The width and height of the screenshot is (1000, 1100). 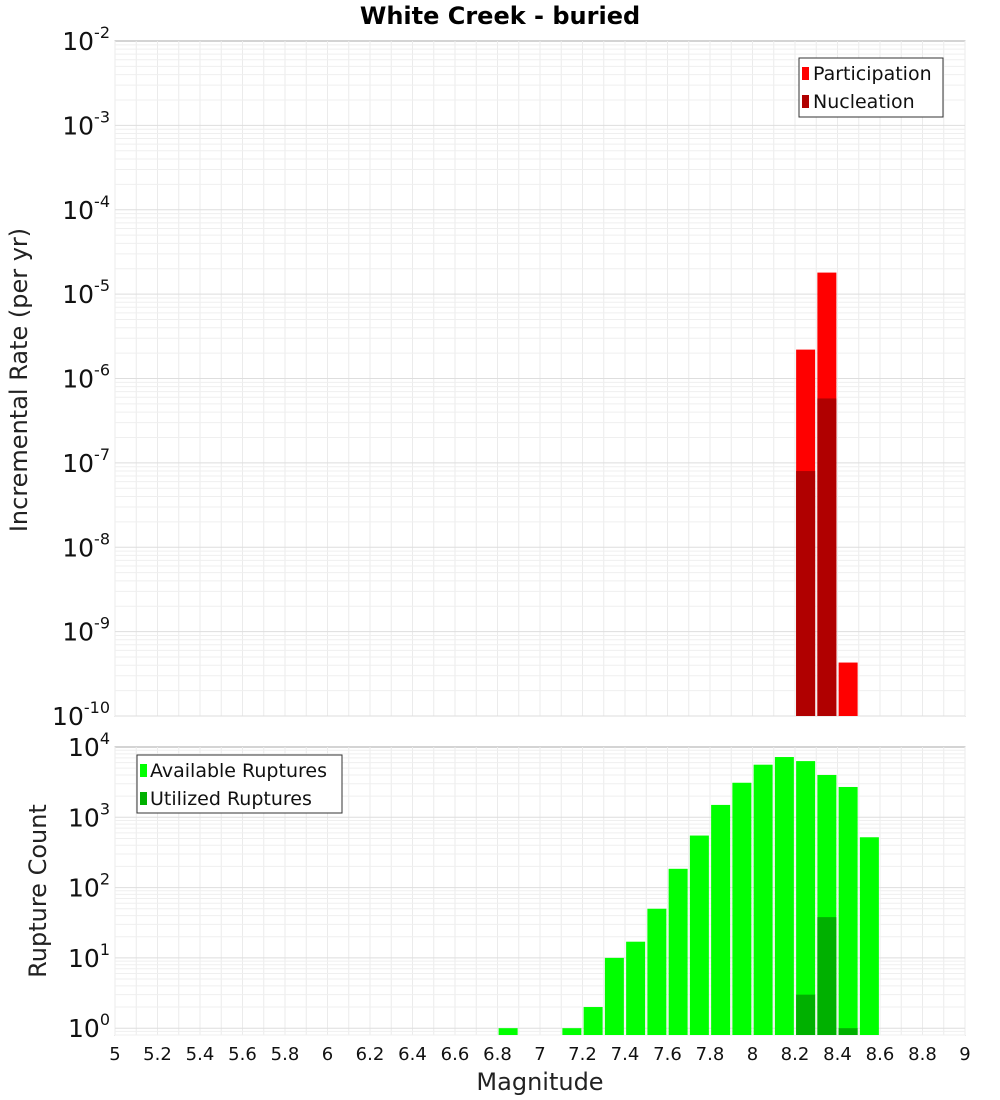 I want to click on legend-swatch-participation, so click(x=805, y=73).